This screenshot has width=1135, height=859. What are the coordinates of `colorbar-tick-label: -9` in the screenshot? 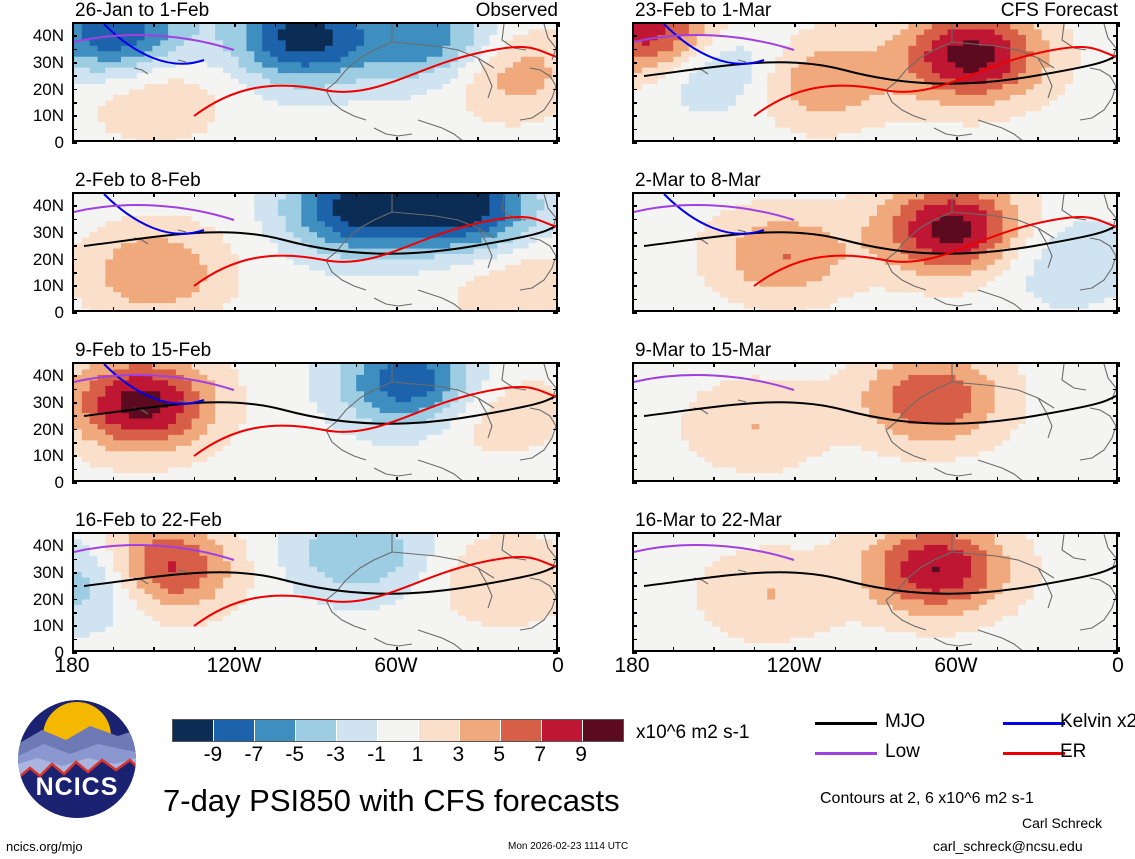 It's located at (213, 754).